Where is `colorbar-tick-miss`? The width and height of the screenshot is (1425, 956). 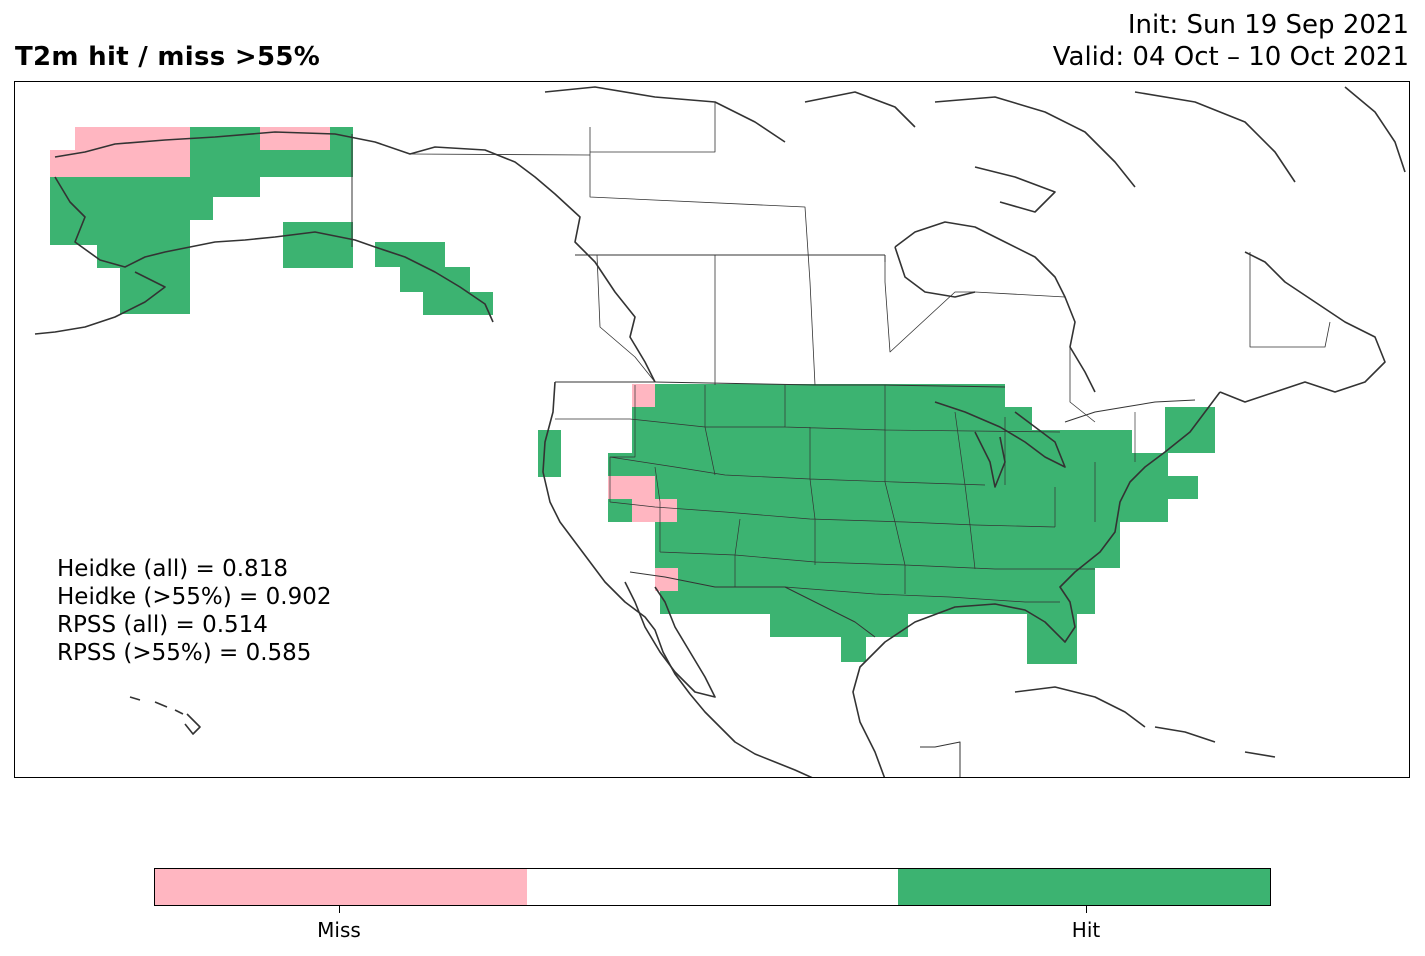 colorbar-tick-miss is located at coordinates (339, 909).